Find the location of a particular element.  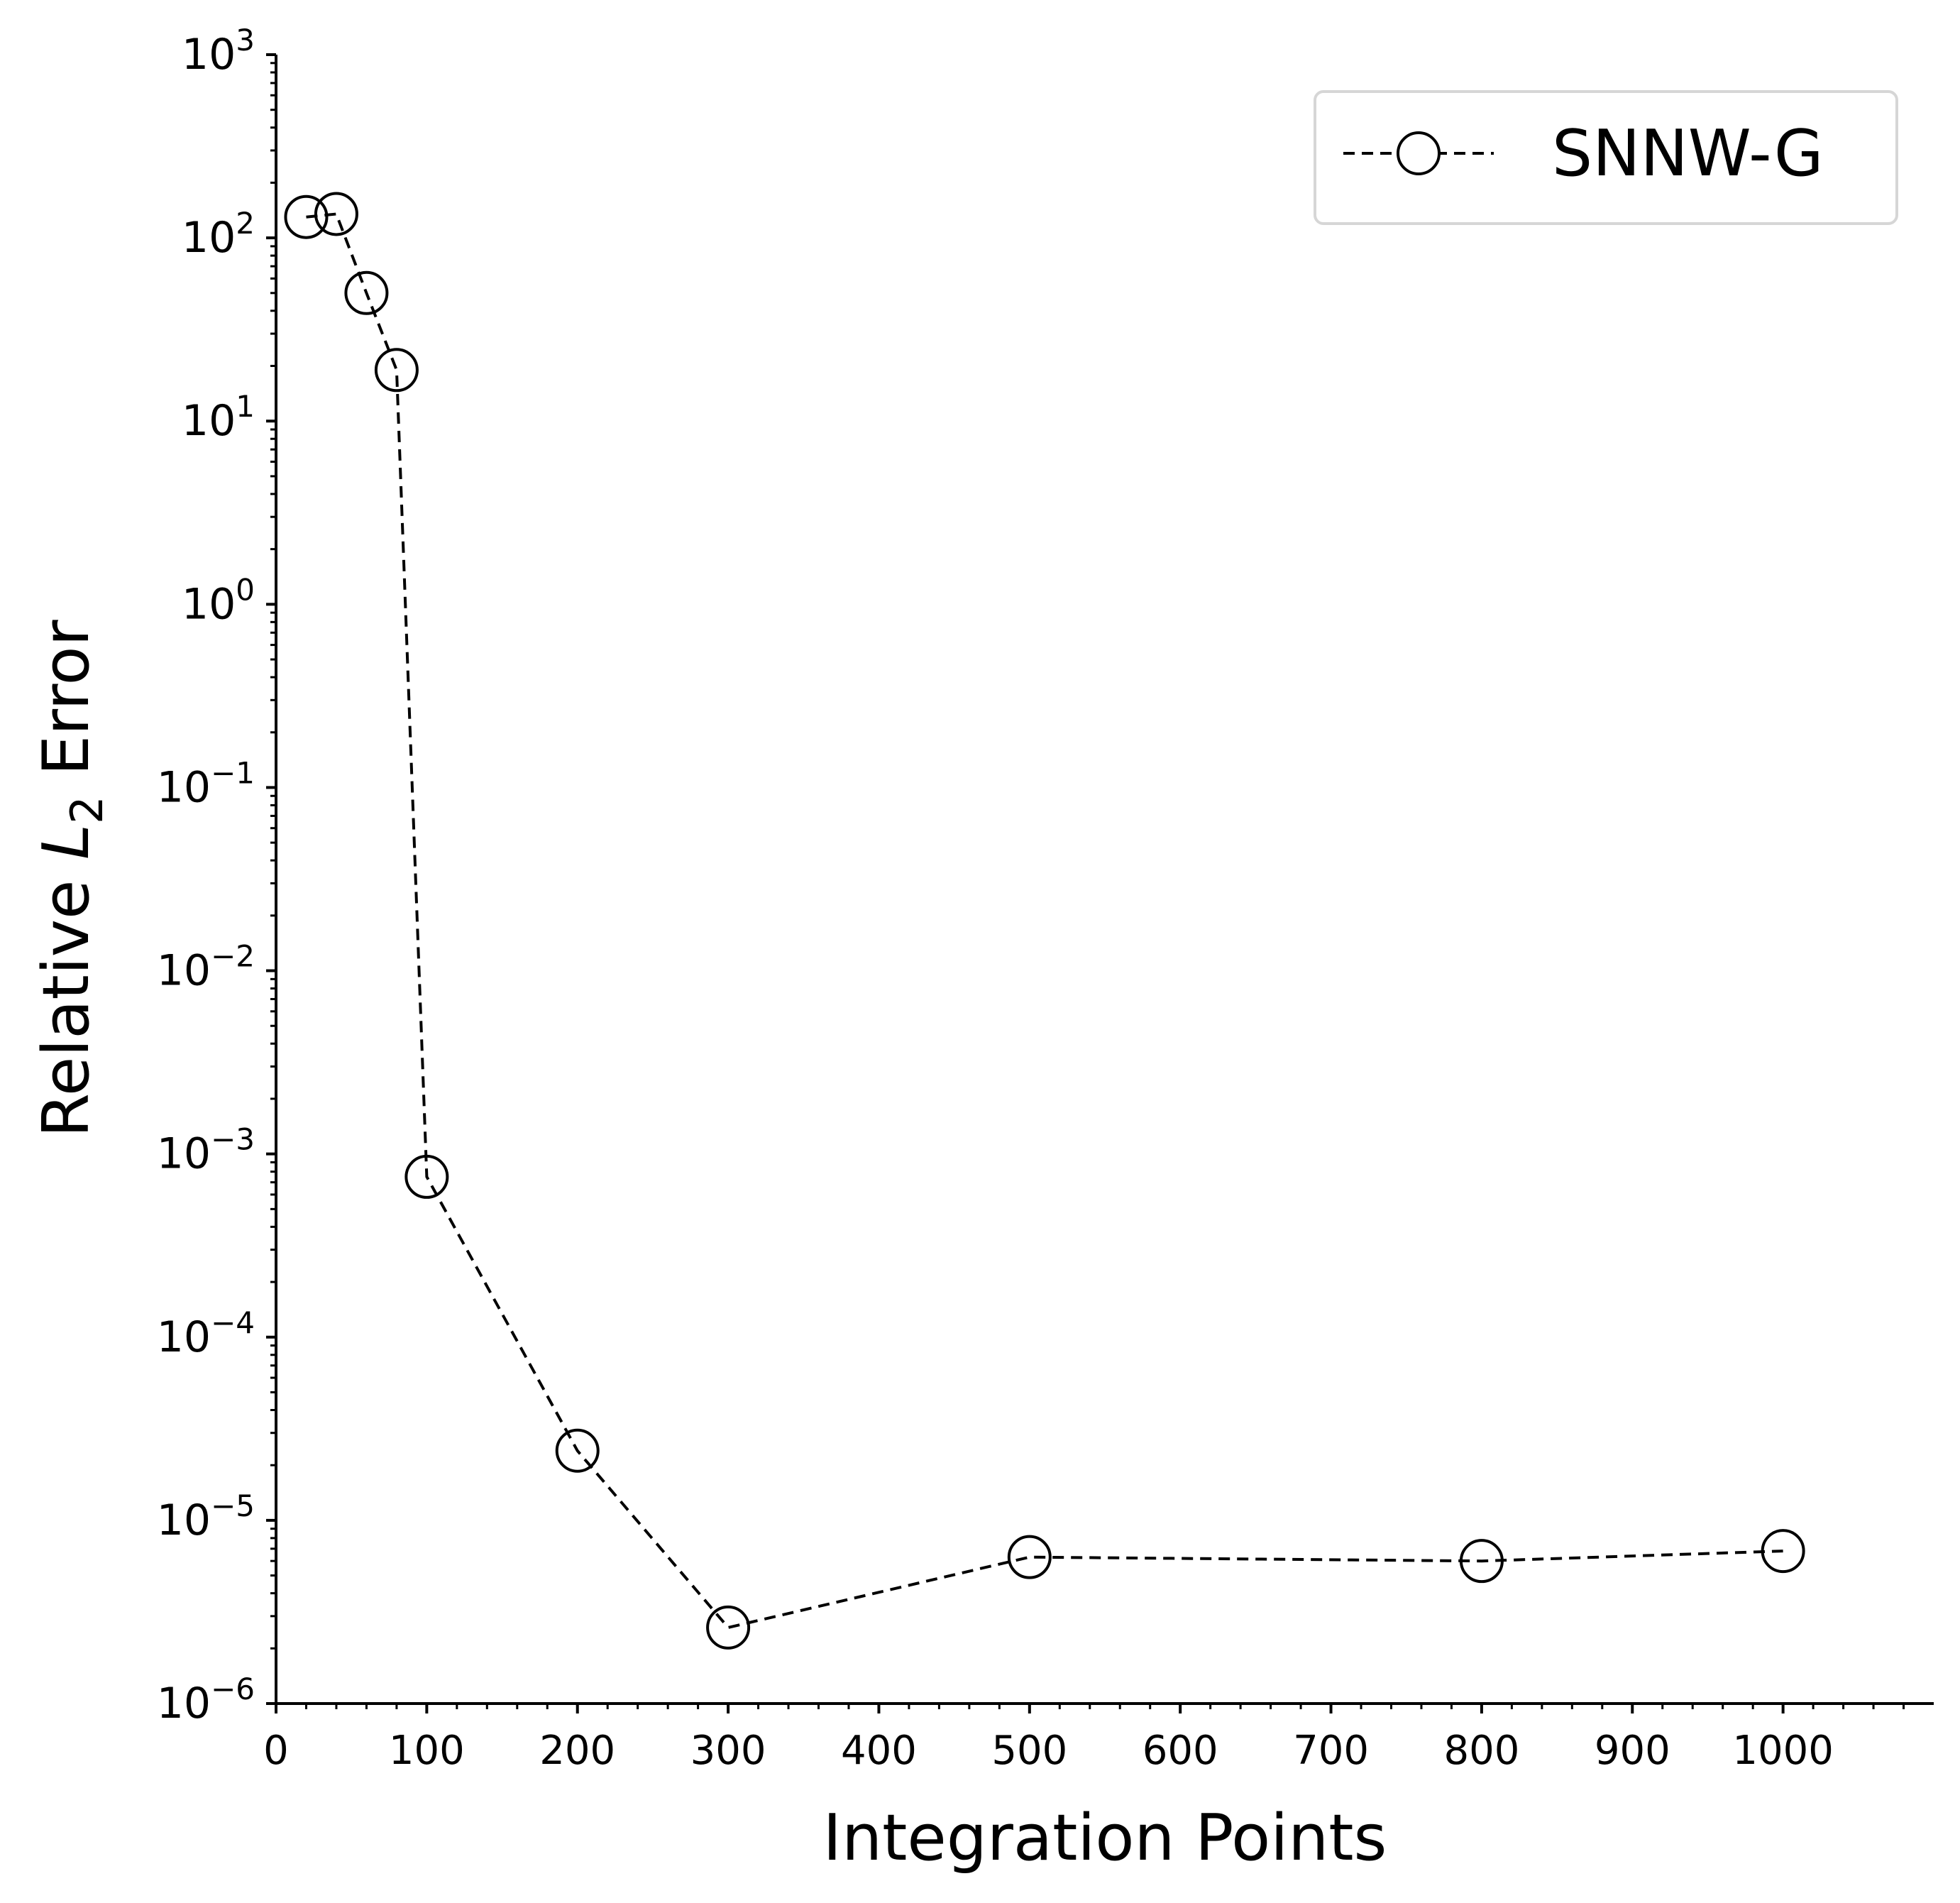

y-axis-title-prefix: Relative is located at coordinates (66, 999).